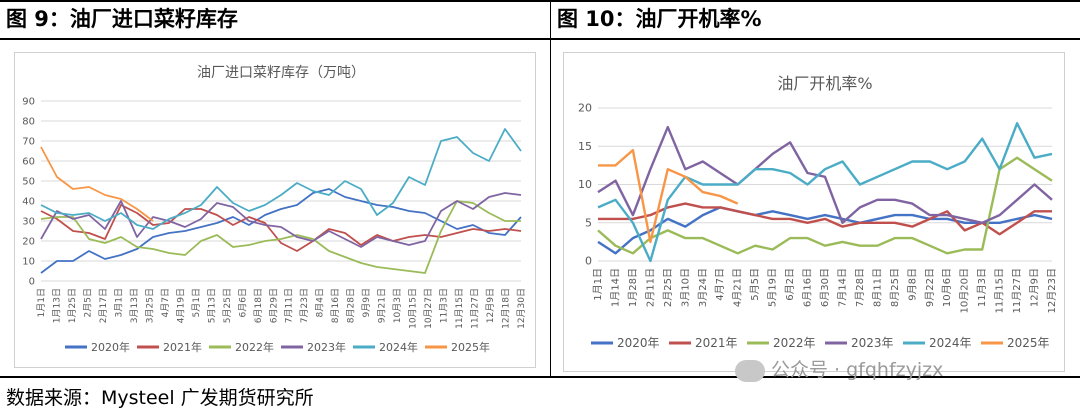 The height and width of the screenshot is (410, 1080). I want to click on x-tick-label: 7月14日, so click(842, 287).